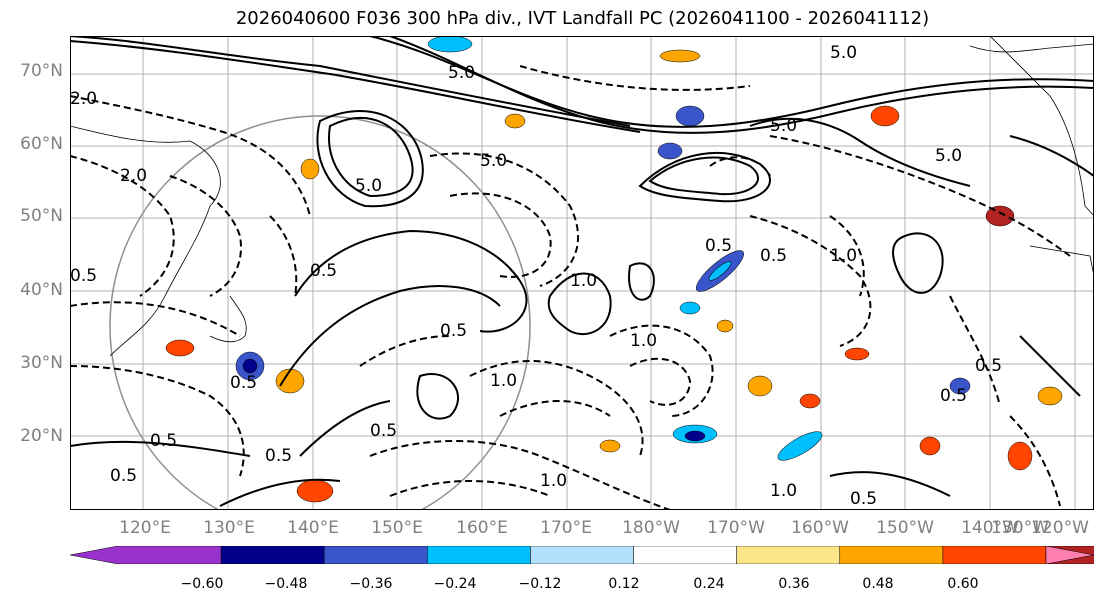 The image size is (1105, 604). What do you see at coordinates (455, 584) in the screenshot?
I see `colorbar-tick: −0.24` at bounding box center [455, 584].